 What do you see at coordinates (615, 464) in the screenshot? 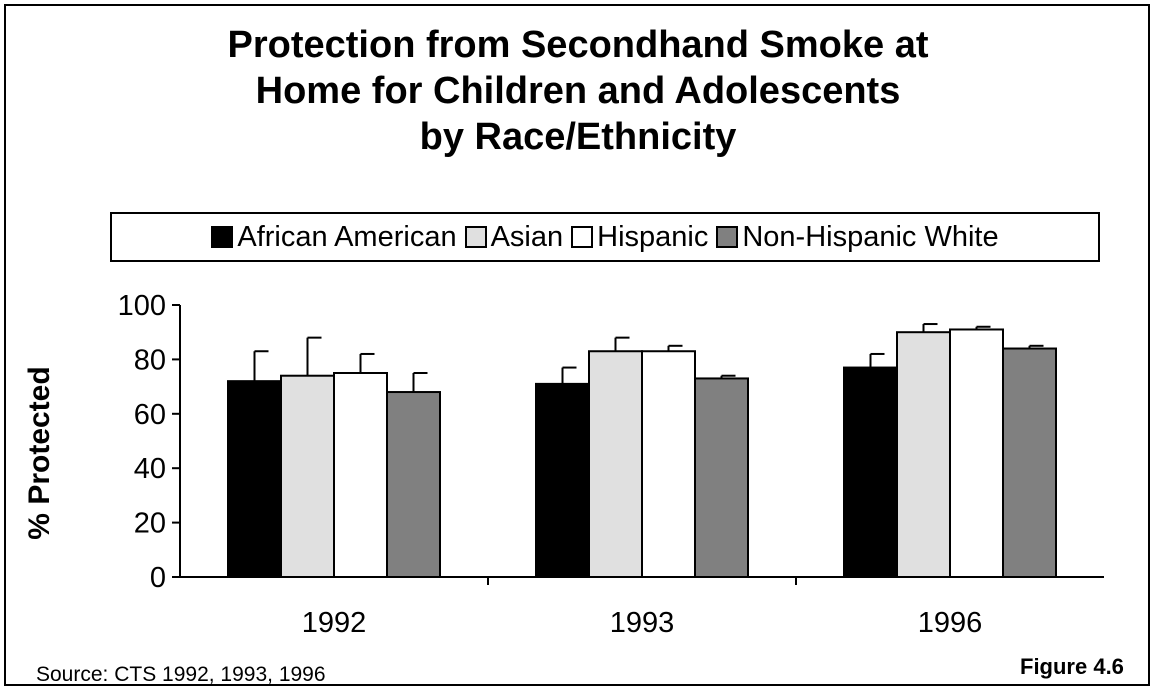
I see `bar-asian-1993` at bounding box center [615, 464].